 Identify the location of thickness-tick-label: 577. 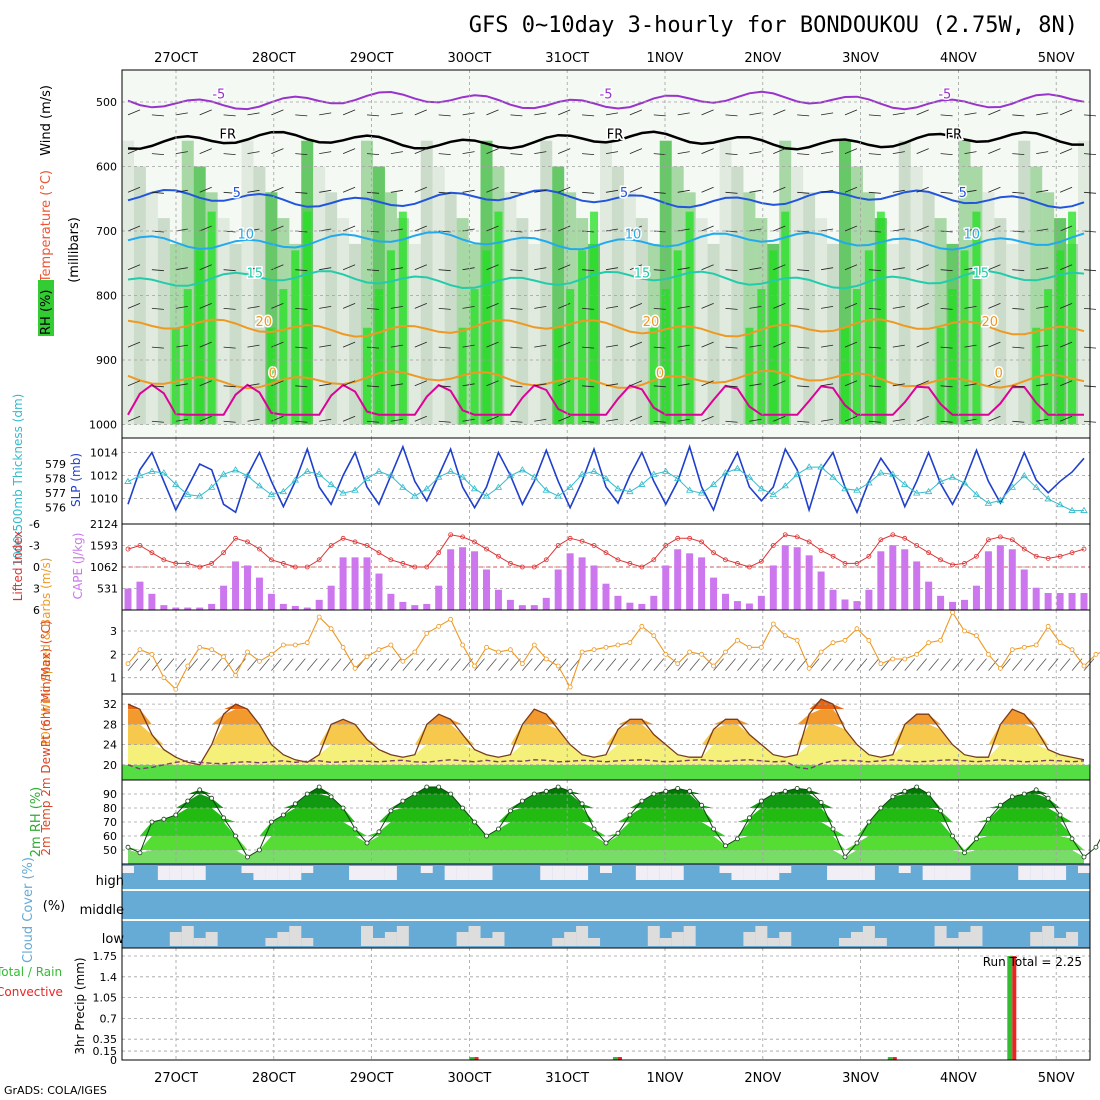
(55, 493).